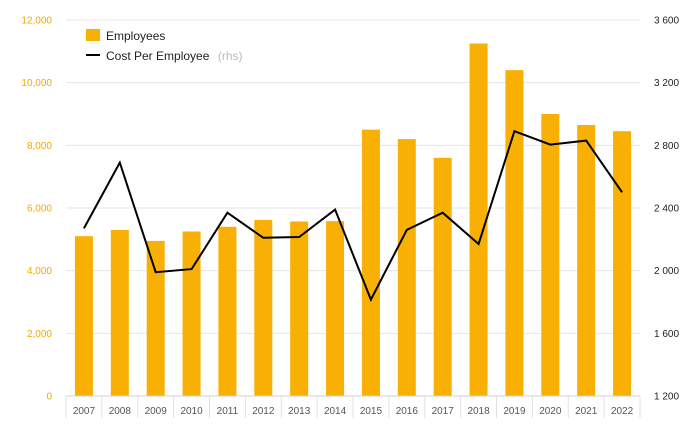 Image resolution: width=700 pixels, height=433 pixels. I want to click on y-right-tick-label: 1 600, so click(666, 334).